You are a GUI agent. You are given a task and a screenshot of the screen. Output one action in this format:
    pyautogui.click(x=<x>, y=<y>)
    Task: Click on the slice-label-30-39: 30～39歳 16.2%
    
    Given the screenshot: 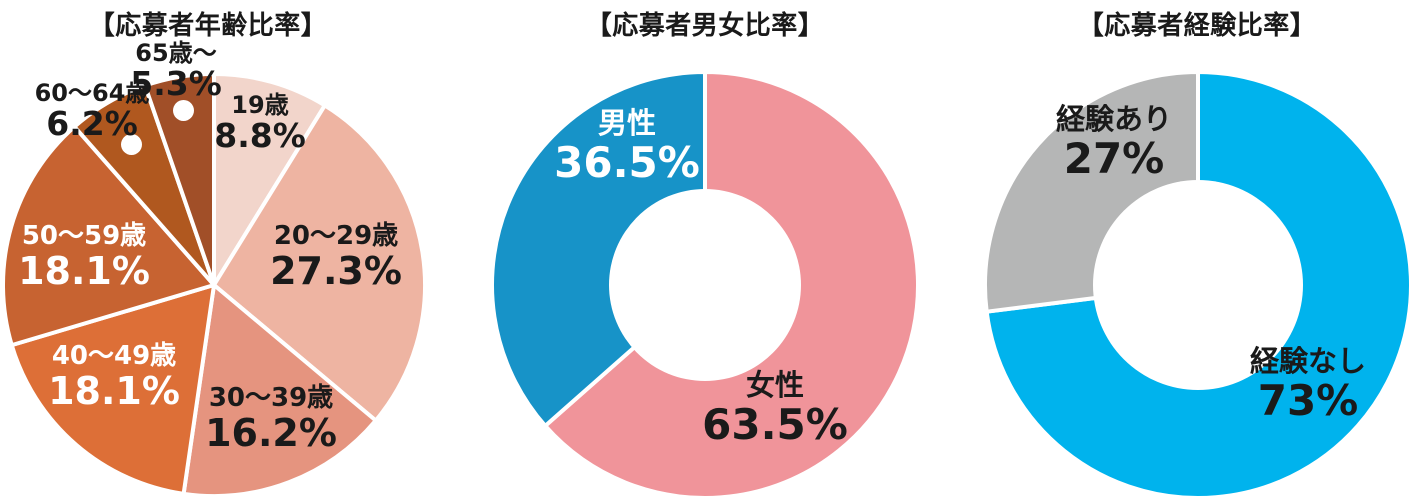 What is the action you would take?
    pyautogui.click(x=271, y=419)
    